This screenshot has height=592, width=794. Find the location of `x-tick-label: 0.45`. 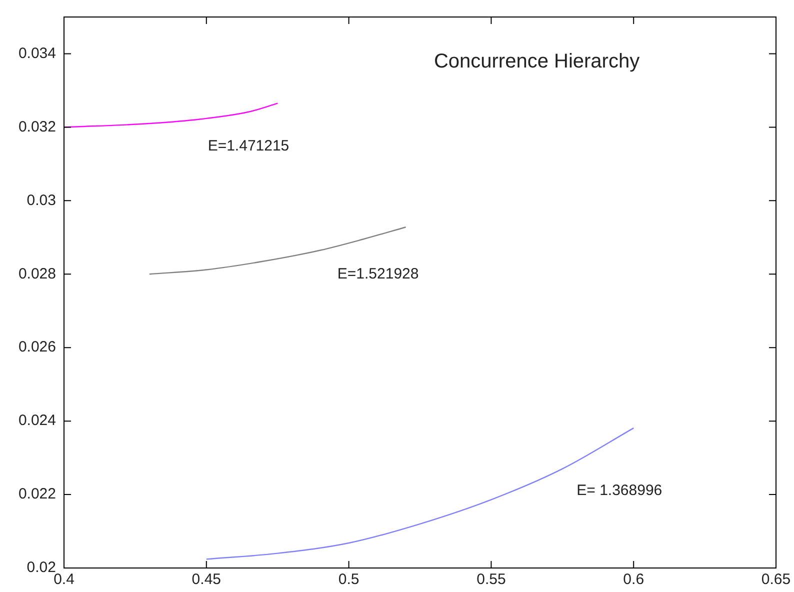

x-tick-label: 0.45 is located at coordinates (206, 579).